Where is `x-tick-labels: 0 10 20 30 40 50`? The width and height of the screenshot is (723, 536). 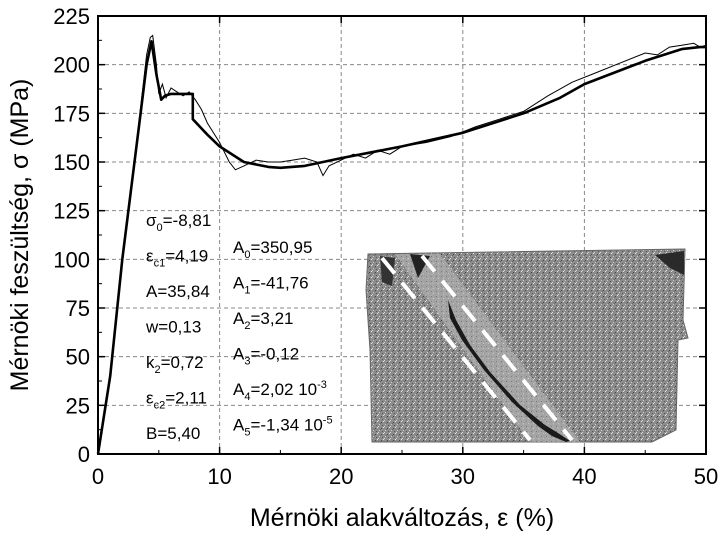 x-tick-labels: 0 10 20 30 40 50 is located at coordinates (405, 476).